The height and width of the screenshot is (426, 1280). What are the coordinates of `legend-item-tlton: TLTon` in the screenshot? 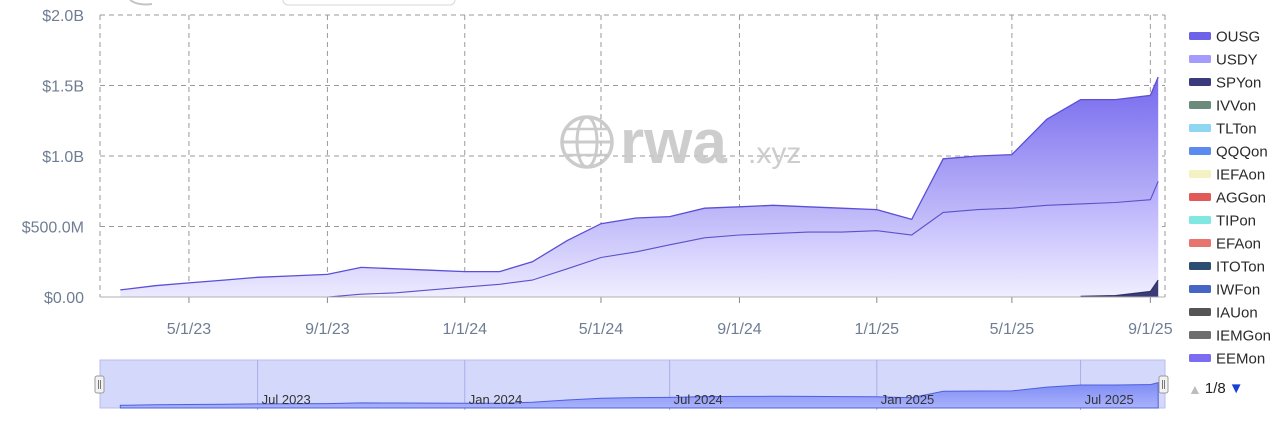 It's located at (1223, 129).